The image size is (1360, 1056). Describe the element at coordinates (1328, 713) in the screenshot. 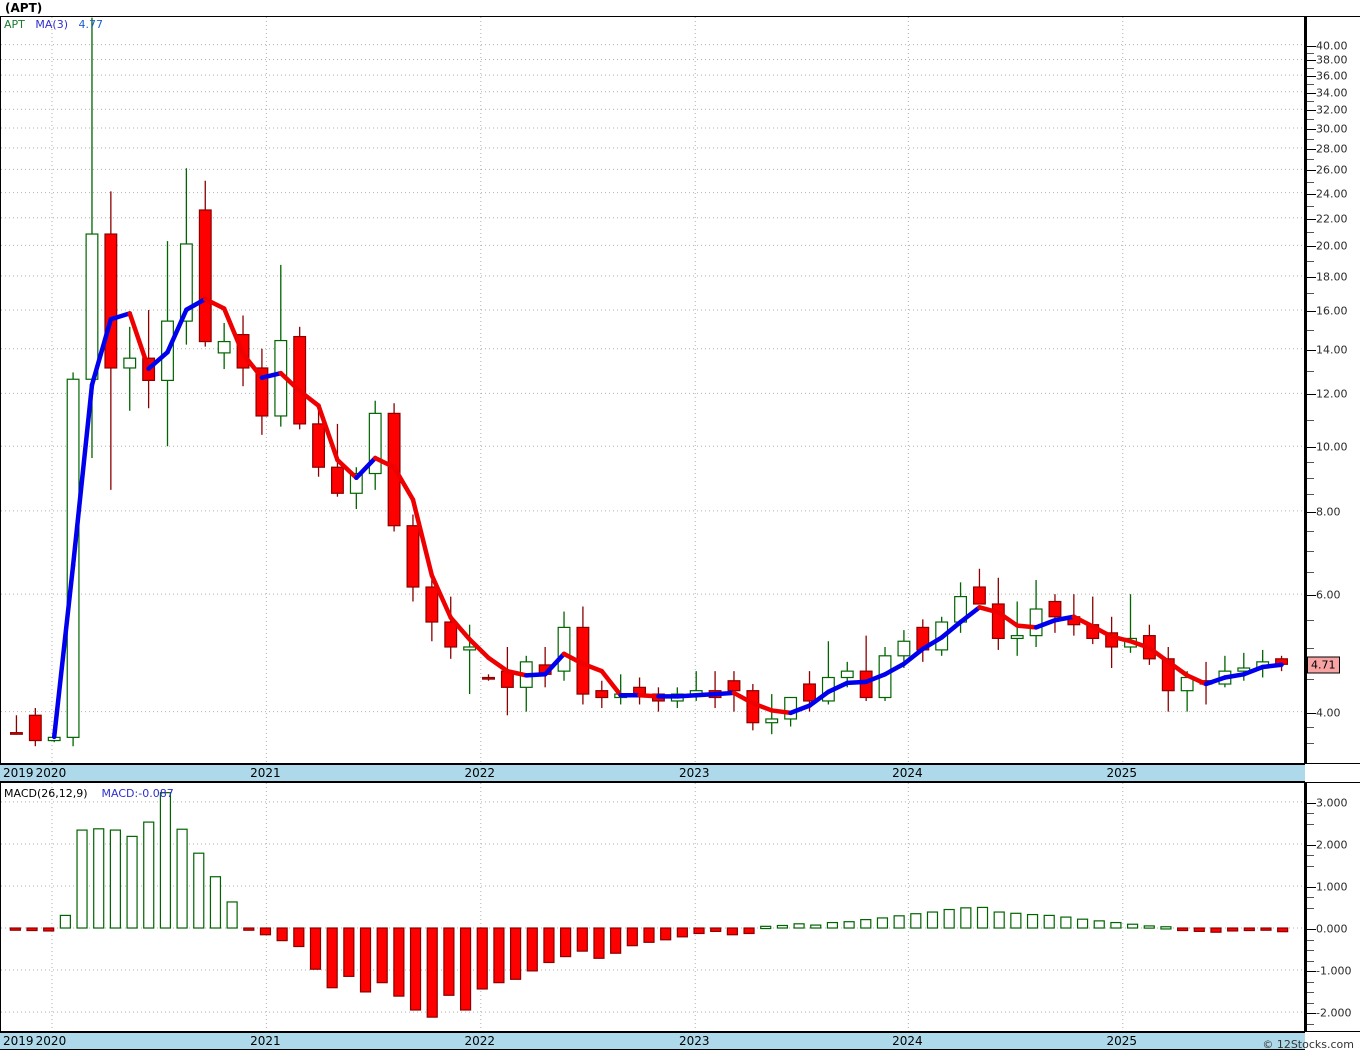

I see `y-axis-label: 4.00` at that location.